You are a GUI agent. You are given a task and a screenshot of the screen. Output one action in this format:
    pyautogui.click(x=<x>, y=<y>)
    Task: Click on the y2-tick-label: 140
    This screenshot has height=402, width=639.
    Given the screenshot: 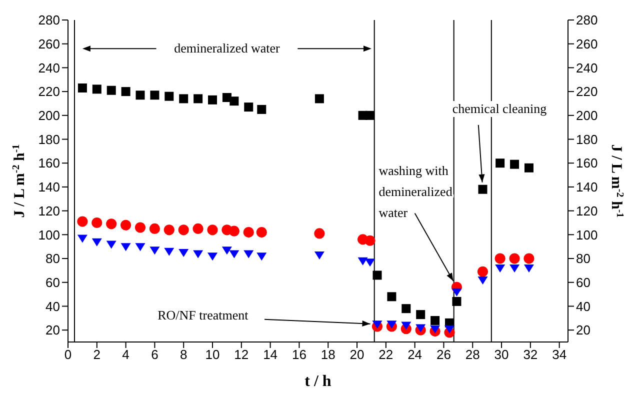 What is the action you would take?
    pyautogui.click(x=587, y=187)
    